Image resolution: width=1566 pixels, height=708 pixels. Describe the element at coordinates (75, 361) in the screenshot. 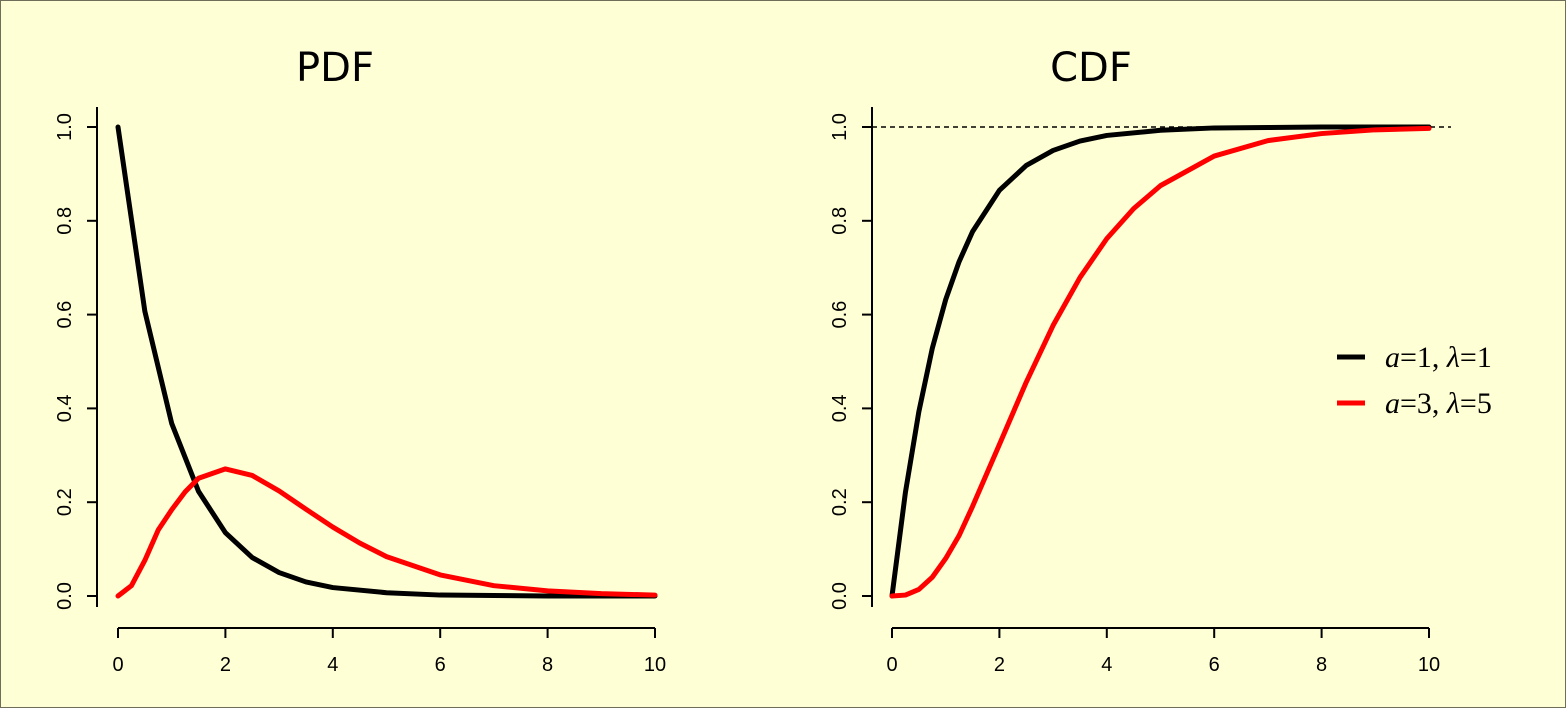

I see `pdf-y-ticks: 0.0 0.2 0.4 0.6 0.8 1.0` at that location.